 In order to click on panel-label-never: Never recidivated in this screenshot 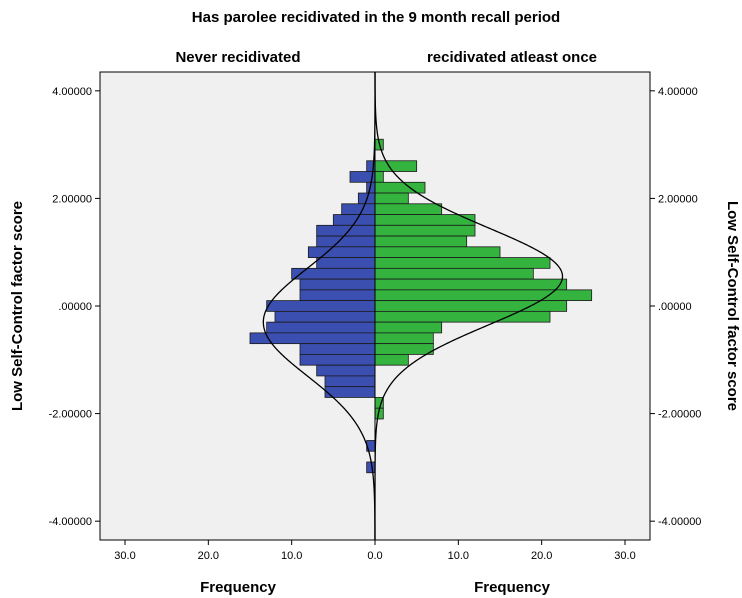, I will do `click(237, 57)`.